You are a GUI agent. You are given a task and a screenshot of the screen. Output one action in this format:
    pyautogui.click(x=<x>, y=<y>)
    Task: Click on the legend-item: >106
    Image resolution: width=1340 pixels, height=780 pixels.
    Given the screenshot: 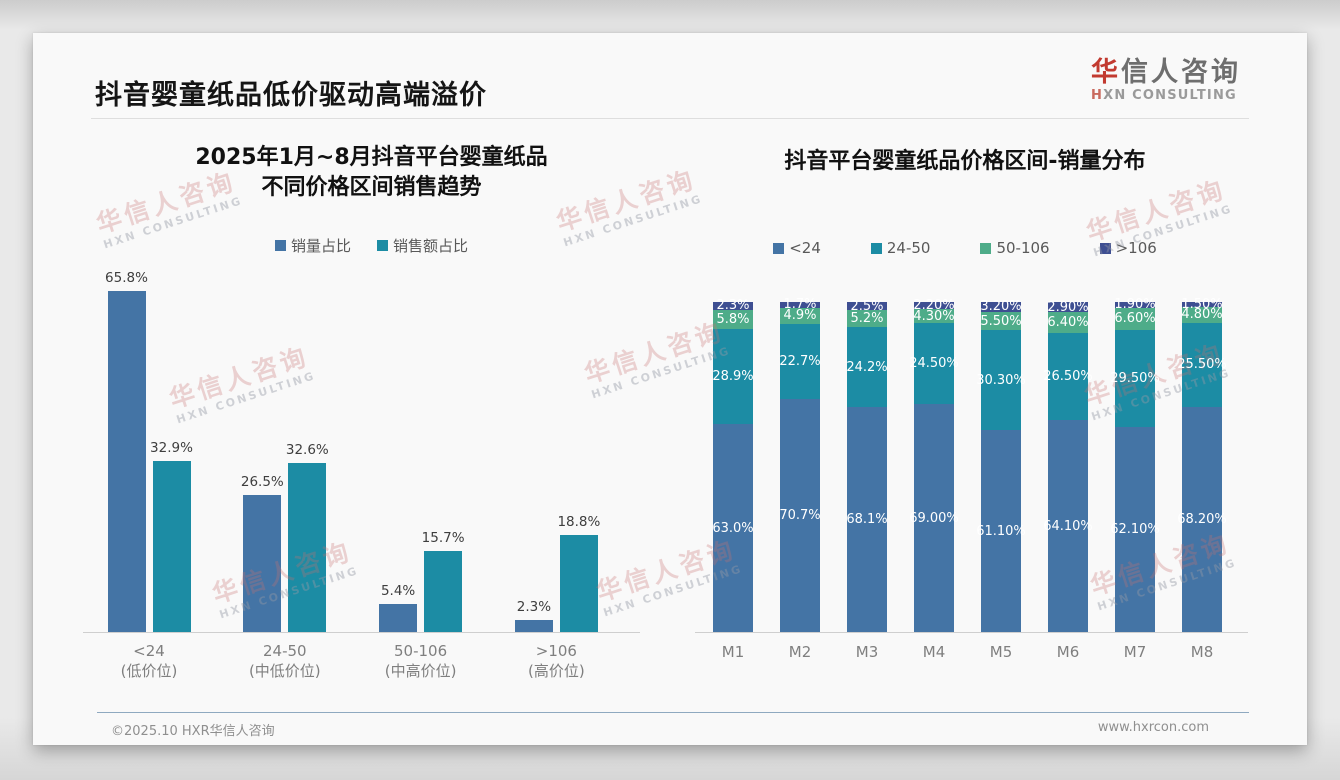 What is the action you would take?
    pyautogui.click(x=1128, y=248)
    